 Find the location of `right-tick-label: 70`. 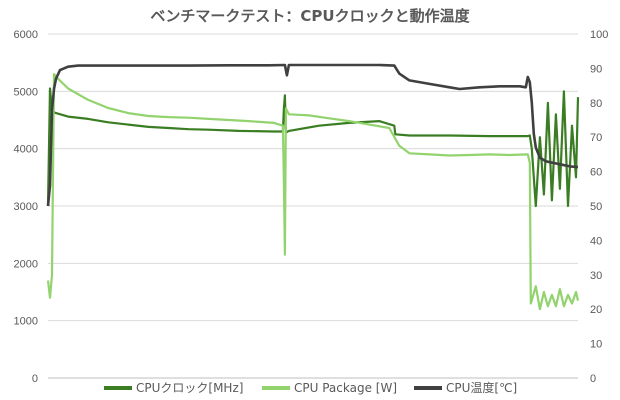

right-tick-label: 70 is located at coordinates (596, 138).